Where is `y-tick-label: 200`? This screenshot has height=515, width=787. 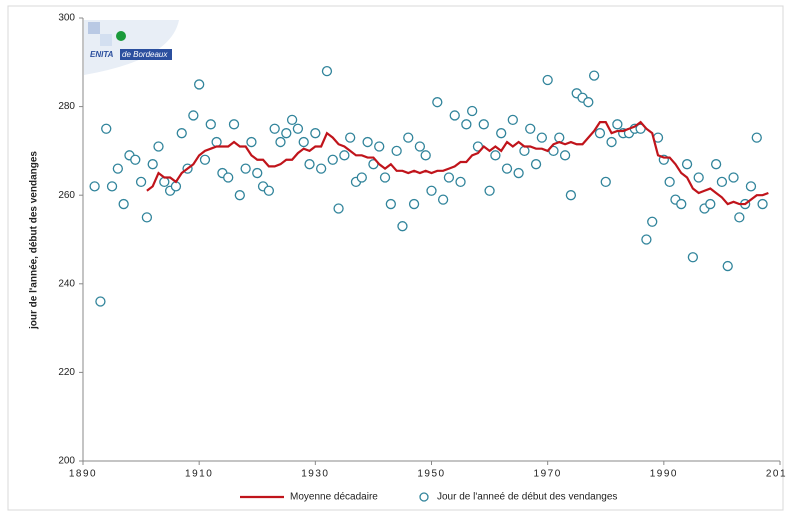
y-tick-label: 200 is located at coordinates (66, 461).